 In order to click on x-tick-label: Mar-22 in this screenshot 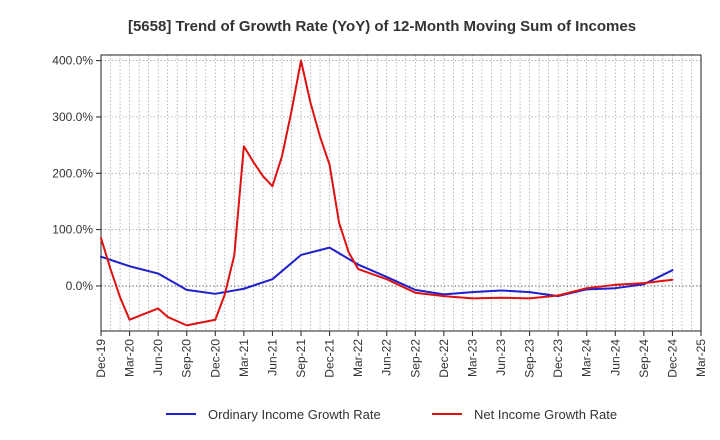, I will do `click(358, 358)`.